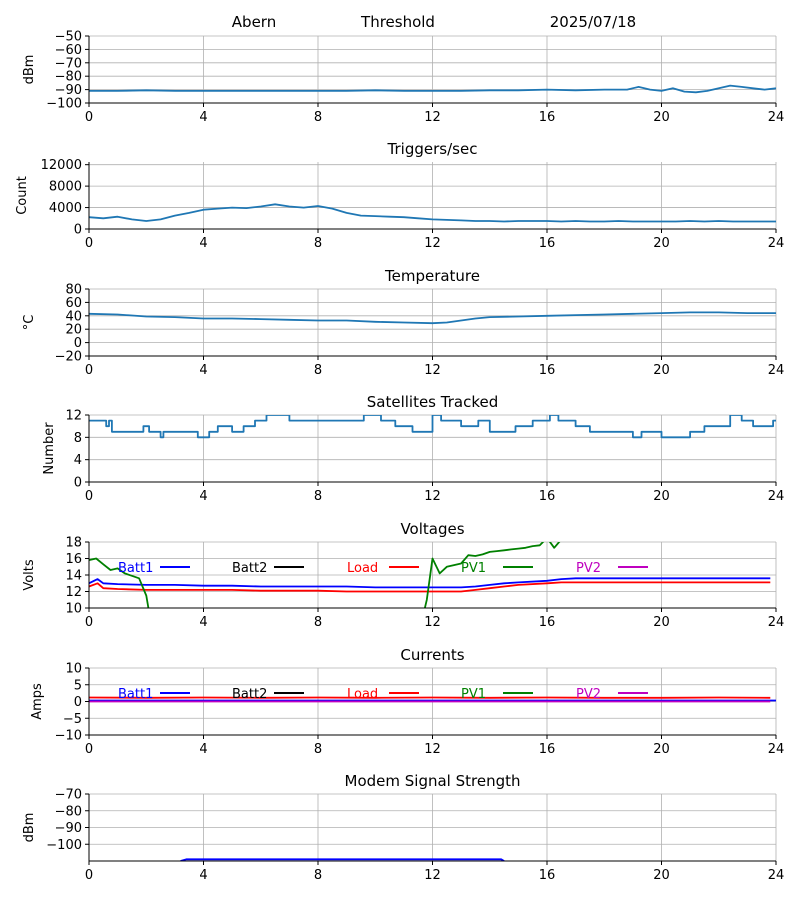 The width and height of the screenshot is (800, 900). Describe the element at coordinates (73, 559) in the screenshot. I see `y-tick-label: 16` at that location.